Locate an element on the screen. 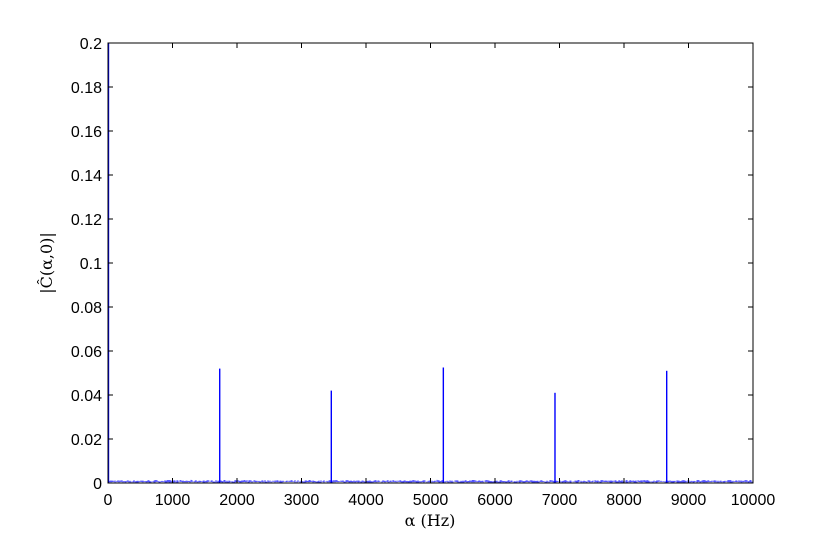  x-tick-label: 10000 is located at coordinates (753, 500).